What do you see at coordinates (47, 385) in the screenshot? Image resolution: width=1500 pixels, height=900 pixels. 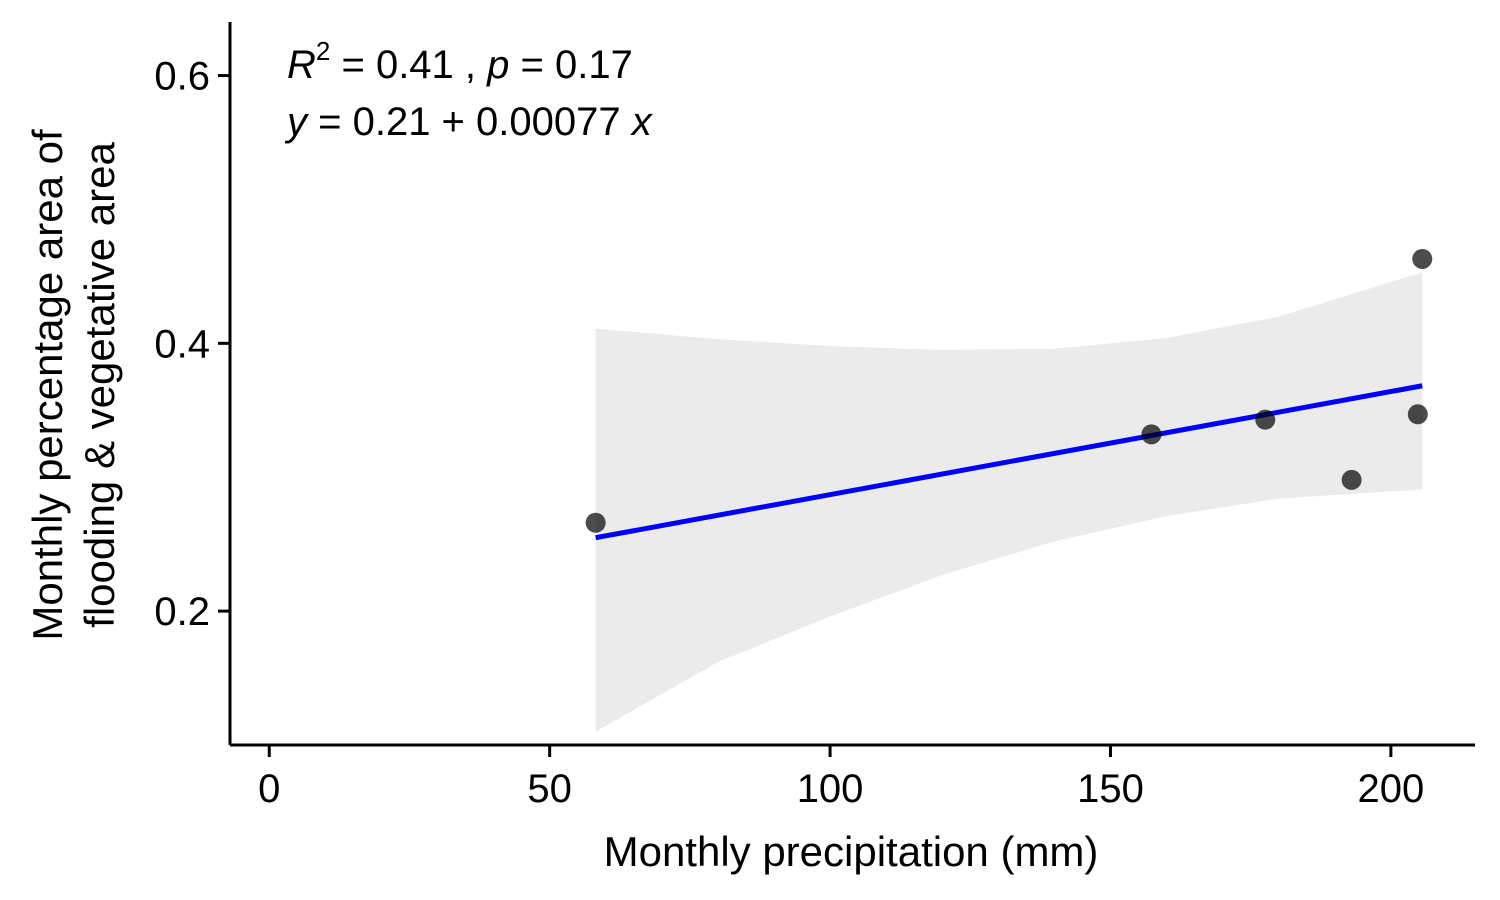 I see `y-axis-title-line-1: Monthly percentage area of` at bounding box center [47, 385].